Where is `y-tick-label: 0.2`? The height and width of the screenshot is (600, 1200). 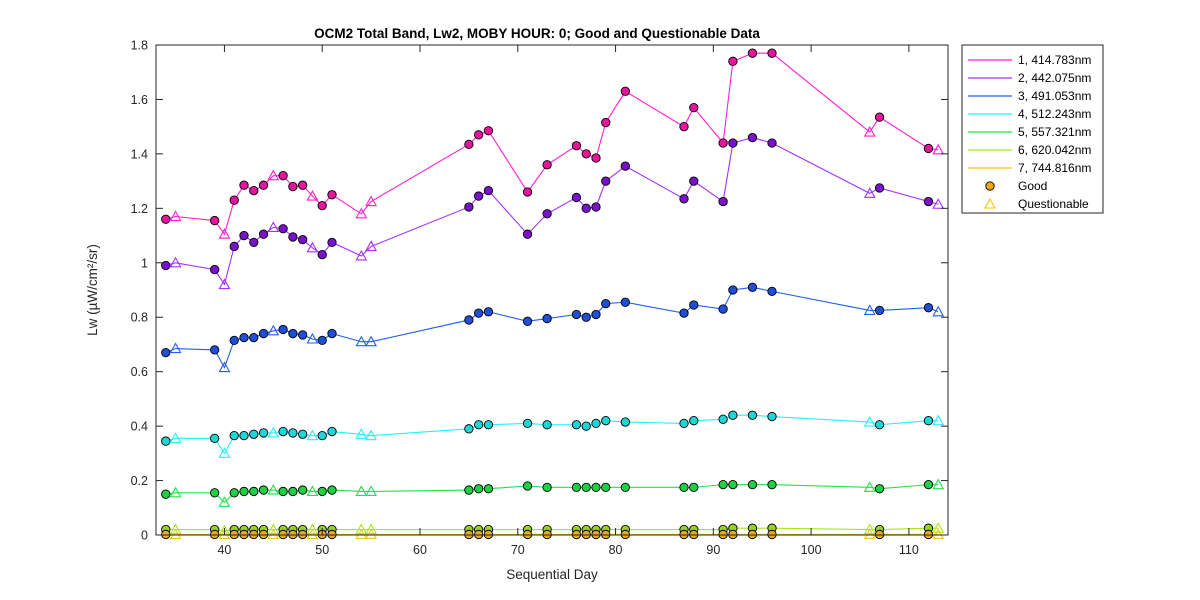
y-tick-label: 0.2 is located at coordinates (139, 481).